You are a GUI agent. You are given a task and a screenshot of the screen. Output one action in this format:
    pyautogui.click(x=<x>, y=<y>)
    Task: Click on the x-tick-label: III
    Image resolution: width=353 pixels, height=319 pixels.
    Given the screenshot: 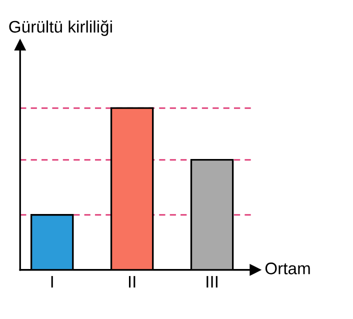 What is the action you would take?
    pyautogui.click(x=212, y=282)
    